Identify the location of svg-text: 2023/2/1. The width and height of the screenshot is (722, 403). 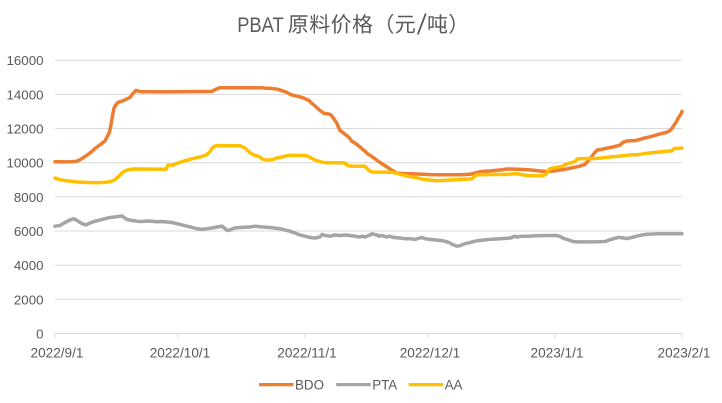
(684, 353).